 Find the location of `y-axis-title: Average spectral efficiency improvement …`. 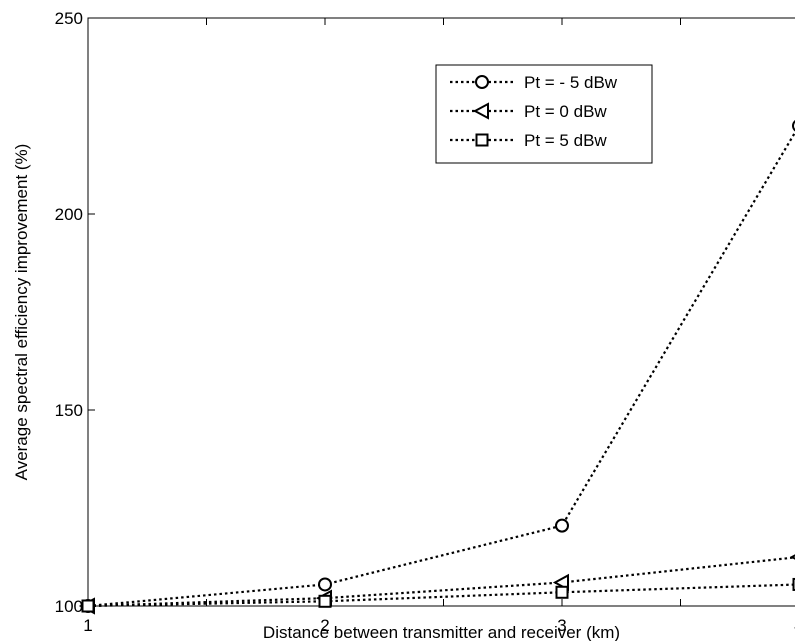

y-axis-title: Average spectral efficiency improvement … is located at coordinates (21, 312).